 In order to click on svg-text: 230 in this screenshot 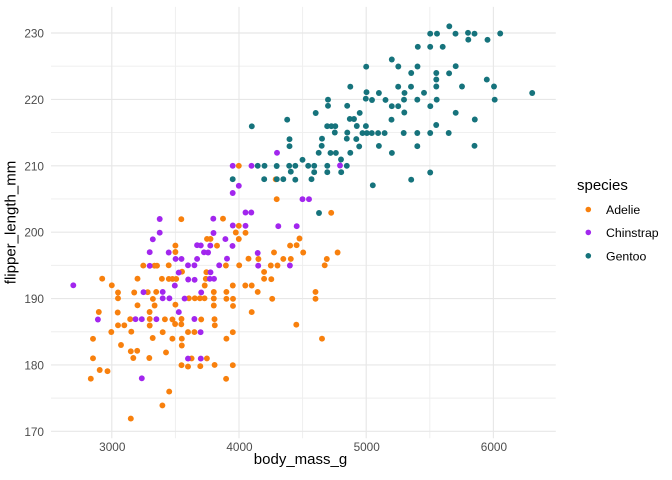, I will do `click(34, 34)`.